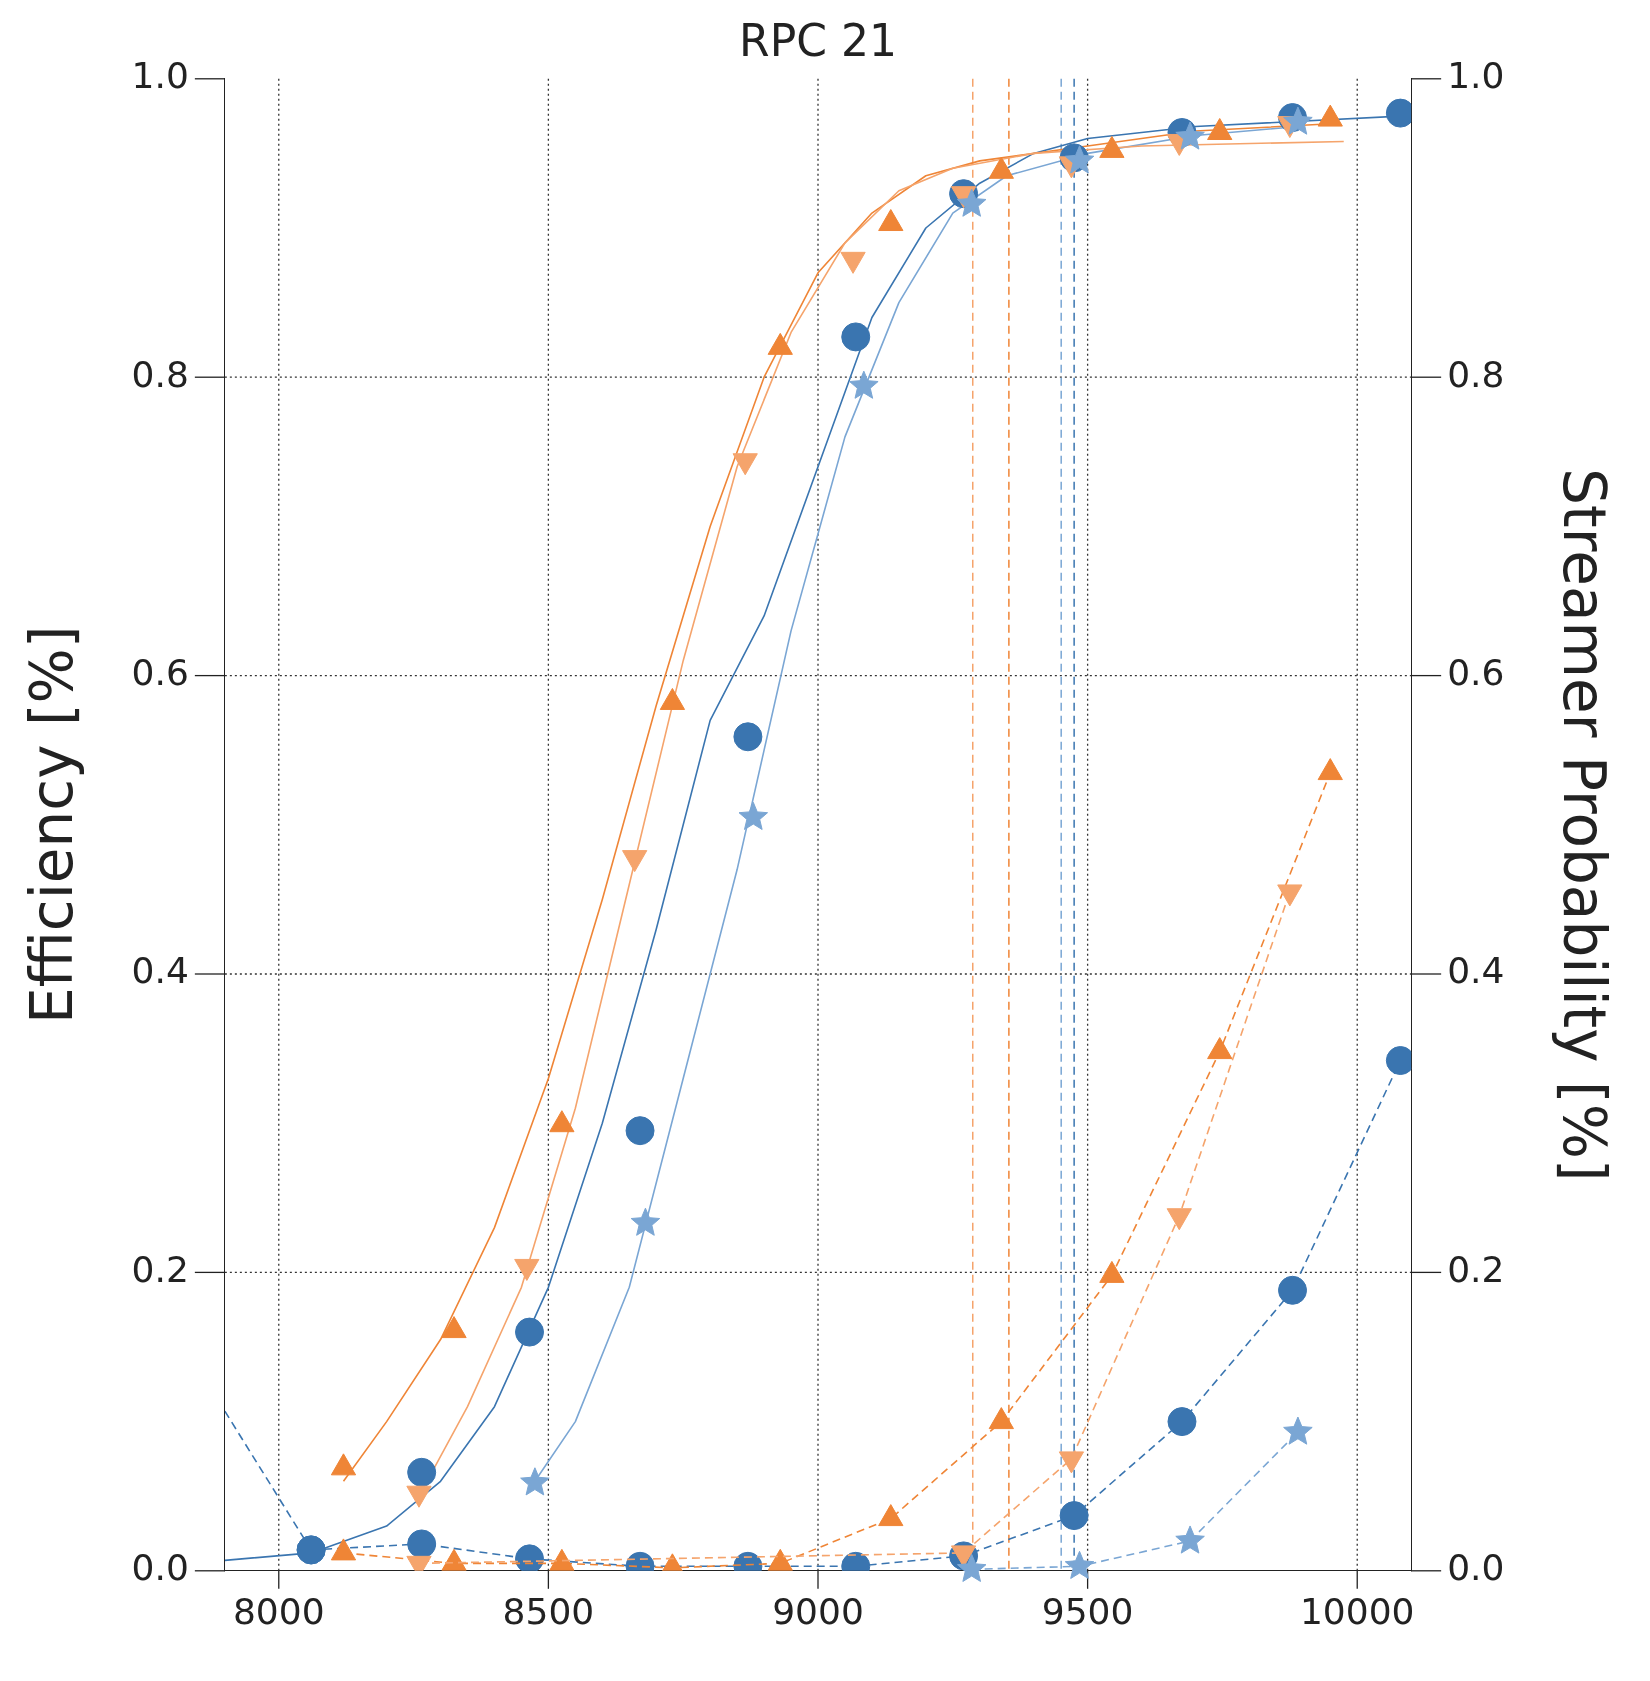 This screenshot has width=1650, height=1681. What do you see at coordinates (1476, 1269) in the screenshot?
I see `y2-tick-label: 0.2` at bounding box center [1476, 1269].